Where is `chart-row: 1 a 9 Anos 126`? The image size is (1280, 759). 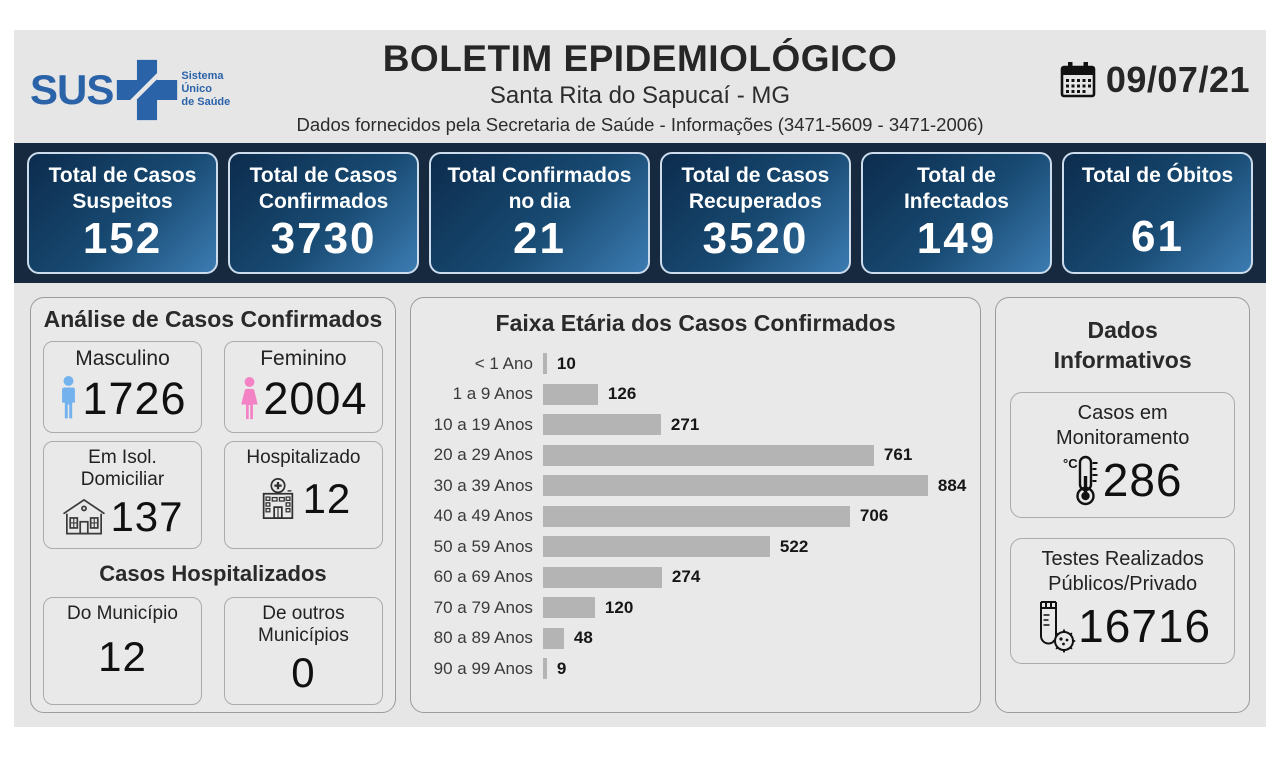
chart-row: 1 a 9 Anos 126 is located at coordinates (695, 394).